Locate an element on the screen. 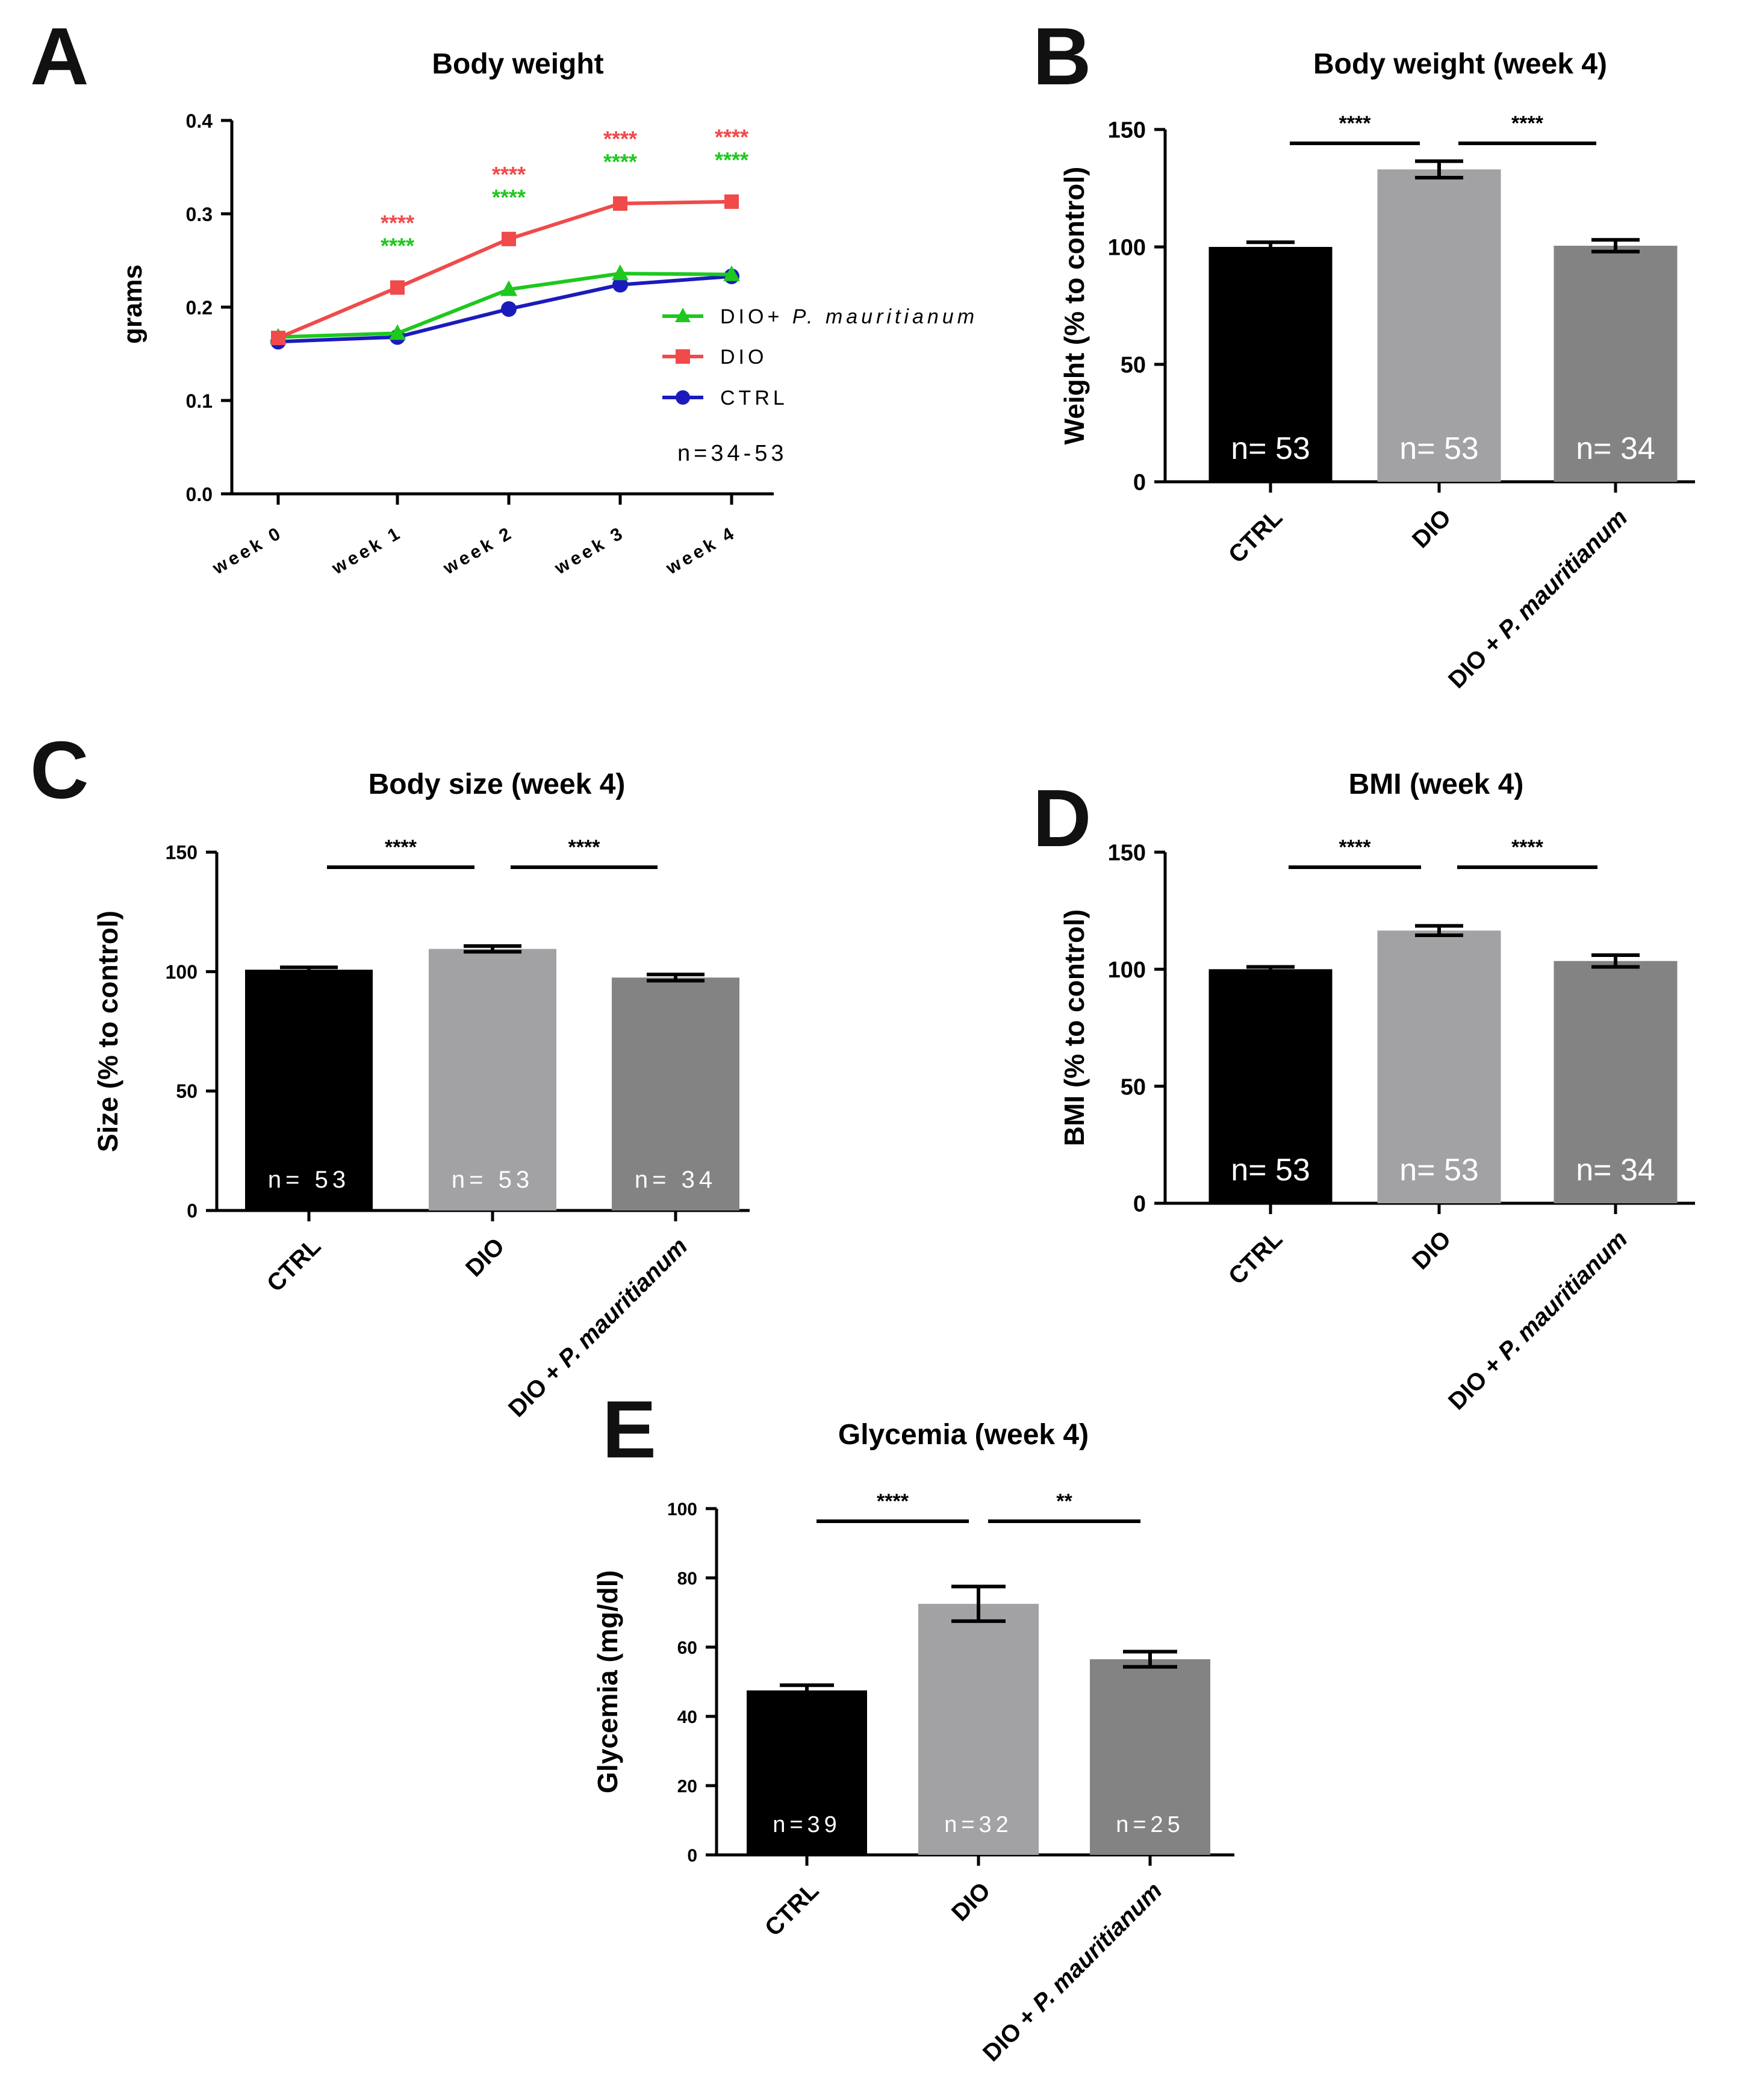 The image size is (1745, 2100). legend-label: DIO+ P. mauritianum is located at coordinates (849, 317).